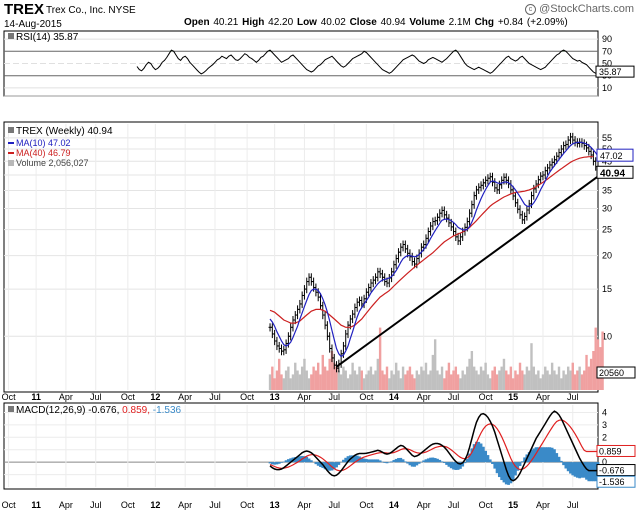 Image resolution: width=640 pixels, height=517 pixels. I want to click on x-tick-label-bottom: Oct, so click(9, 505).